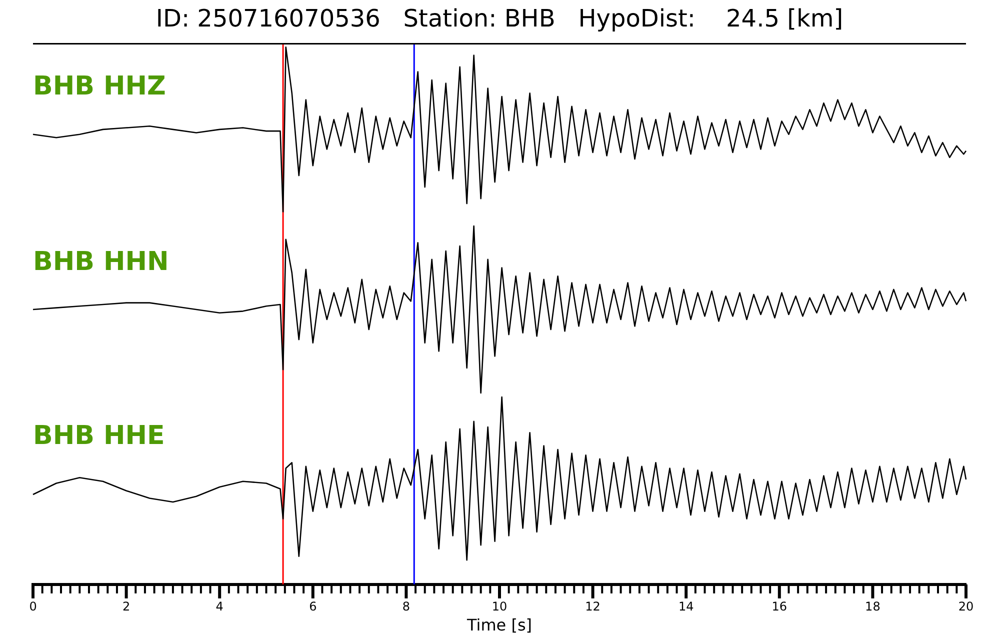 The height and width of the screenshot is (640, 1000). What do you see at coordinates (872, 607) in the screenshot?
I see `x-tick-label: 18` at bounding box center [872, 607].